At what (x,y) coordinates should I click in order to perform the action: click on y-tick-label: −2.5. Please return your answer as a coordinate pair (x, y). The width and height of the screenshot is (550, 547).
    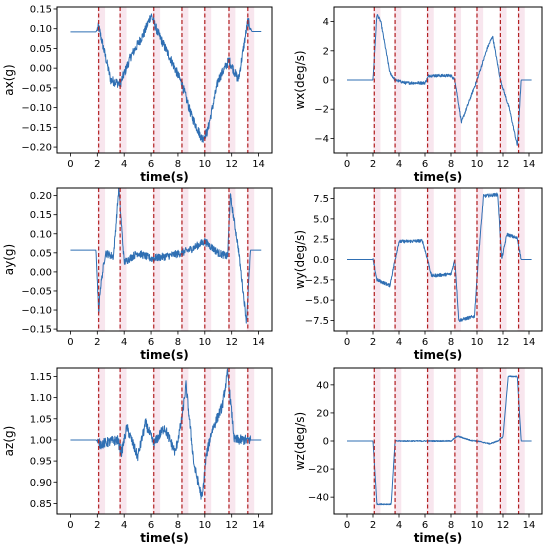
    Looking at the image, I should click on (317, 280).